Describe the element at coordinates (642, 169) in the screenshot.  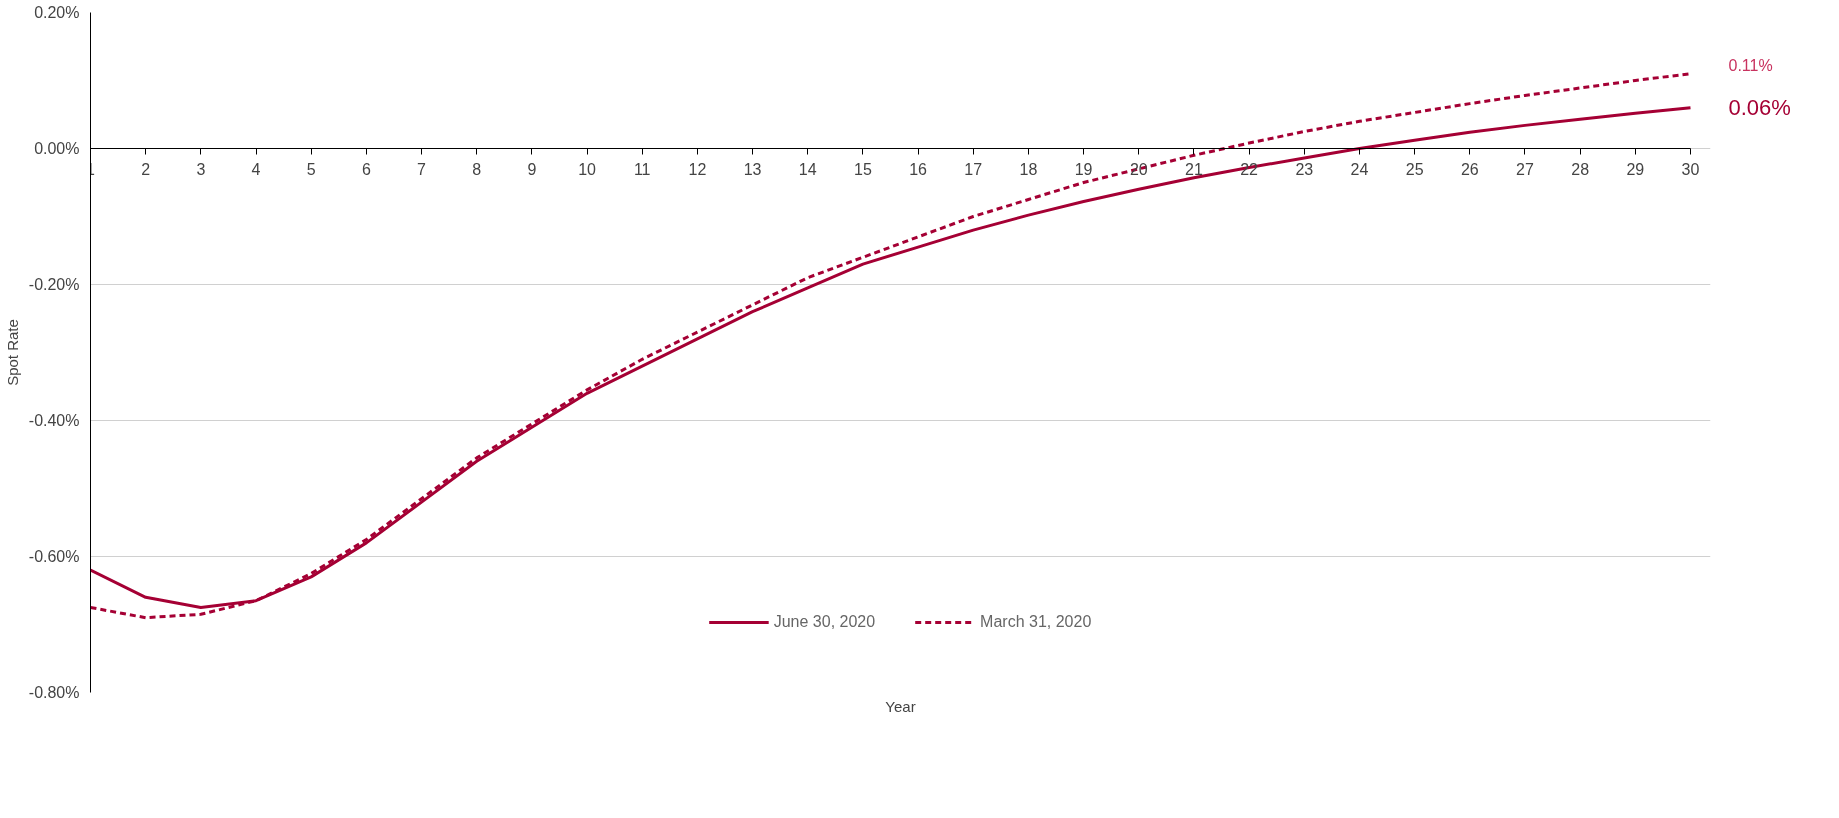
I see `x-tick-label: 11` at that location.